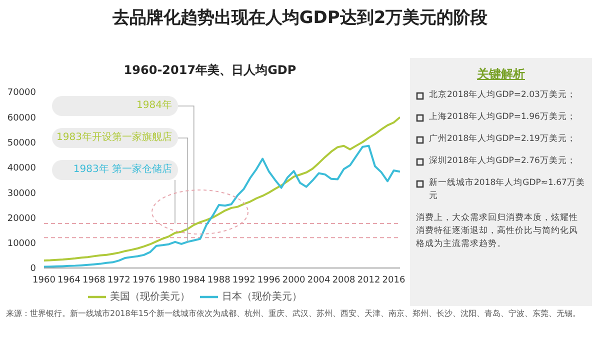  Describe the element at coordinates (21, 118) in the screenshot. I see `y-tick-label: 60000` at that location.